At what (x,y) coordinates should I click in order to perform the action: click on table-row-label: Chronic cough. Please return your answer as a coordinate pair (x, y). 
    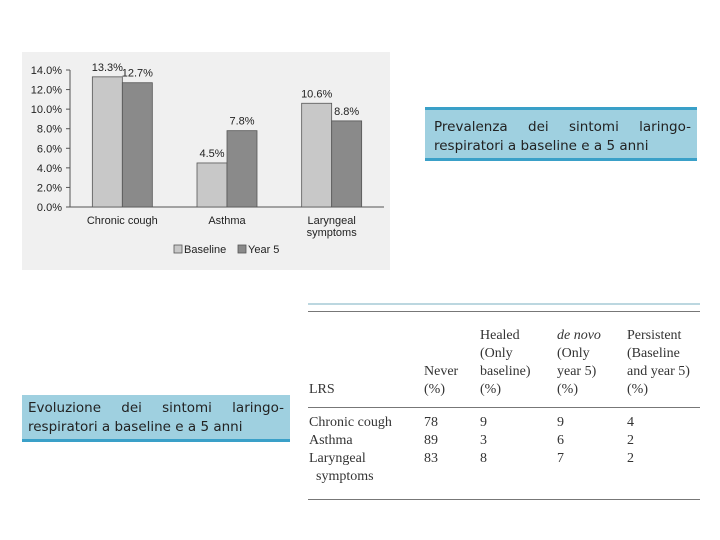
    Looking at the image, I should click on (350, 422).